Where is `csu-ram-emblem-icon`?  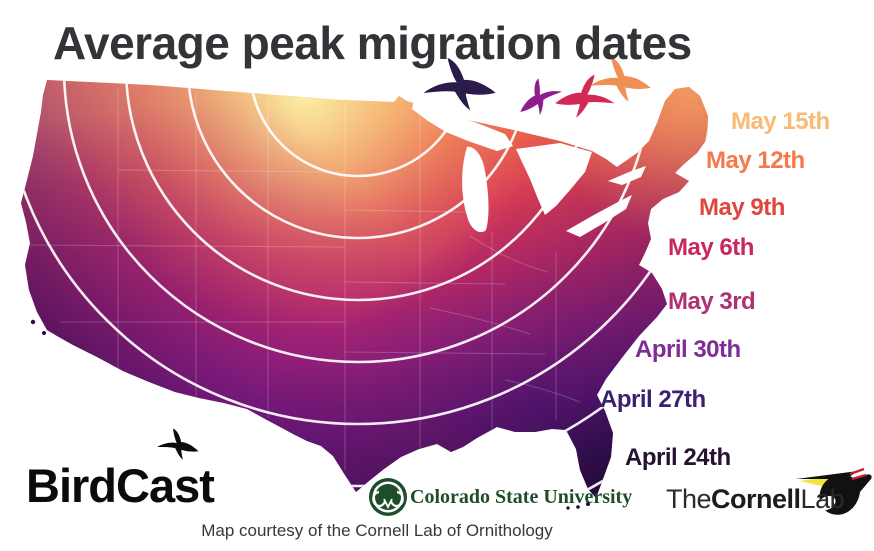
csu-ram-emblem-icon is located at coordinates (388, 497).